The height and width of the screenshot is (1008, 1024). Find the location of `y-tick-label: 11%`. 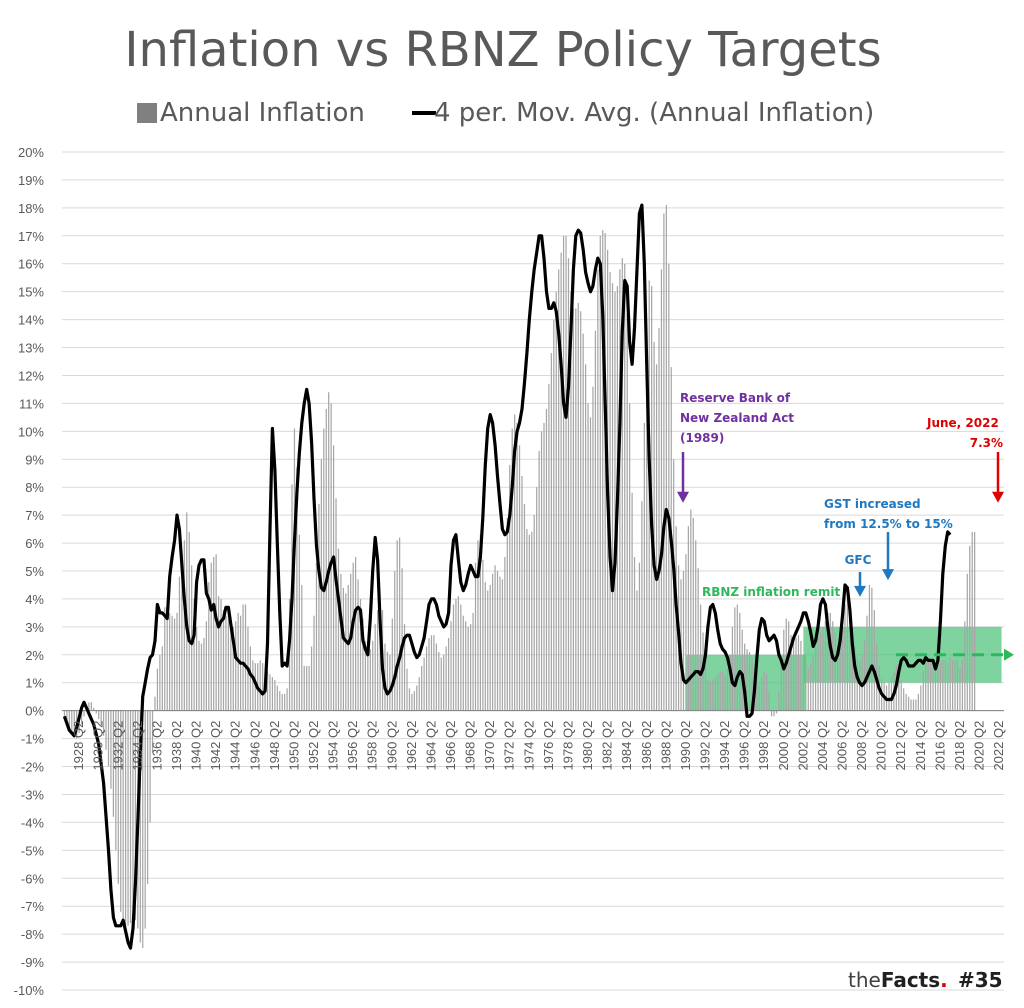

y-tick-label: 11% is located at coordinates (31, 403).